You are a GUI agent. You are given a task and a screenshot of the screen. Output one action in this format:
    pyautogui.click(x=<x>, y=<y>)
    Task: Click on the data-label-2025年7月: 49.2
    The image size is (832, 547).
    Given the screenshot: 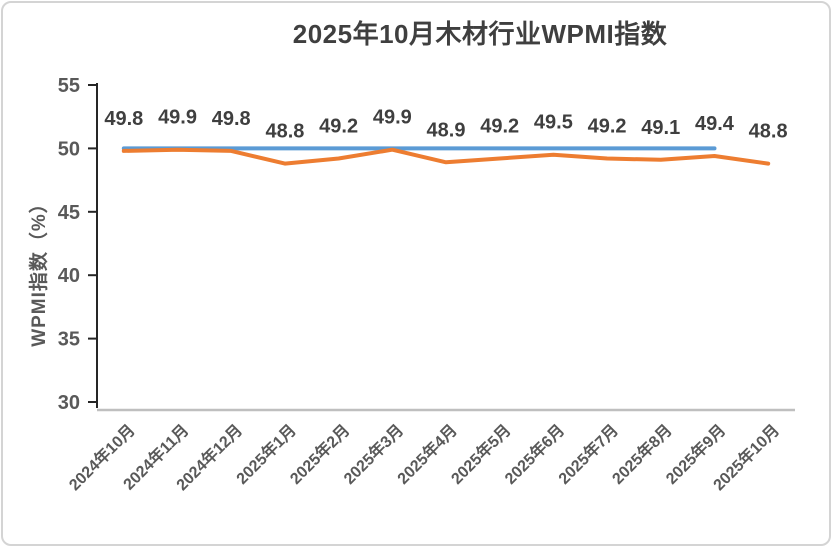 What is the action you would take?
    pyautogui.click(x=607, y=127)
    